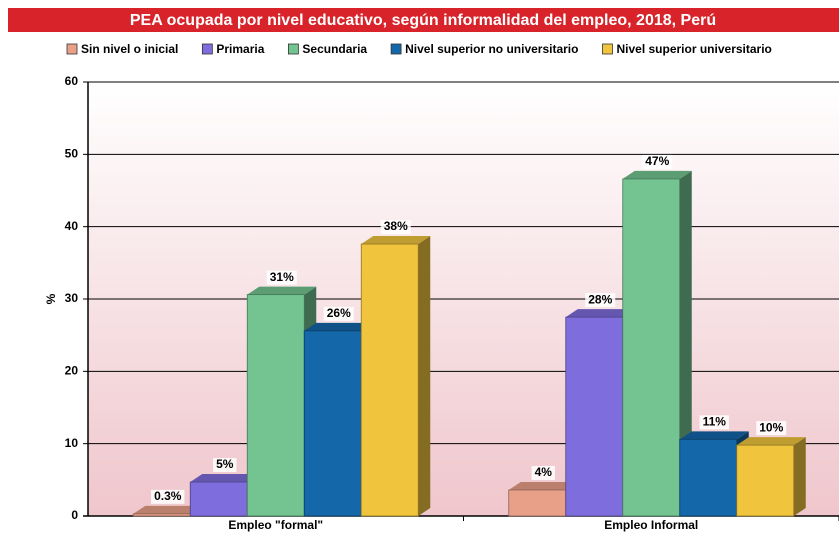 The height and width of the screenshot is (534, 839). I want to click on x-tick-label: Empleo Informal, so click(651, 525).